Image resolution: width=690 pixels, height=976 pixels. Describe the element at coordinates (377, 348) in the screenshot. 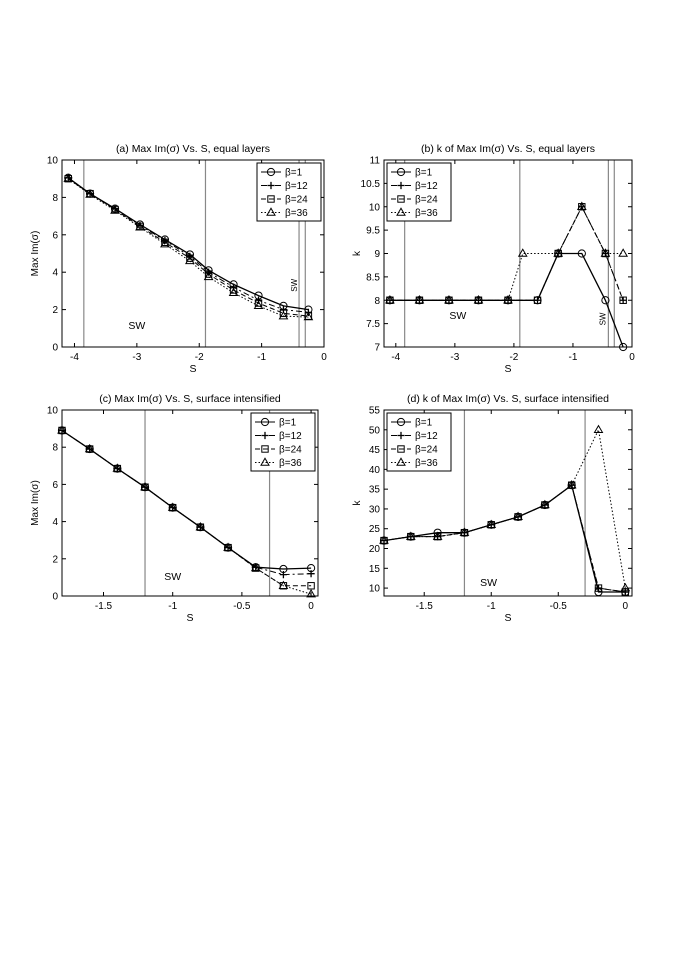

I see `y-tick-label: 7` at that location.